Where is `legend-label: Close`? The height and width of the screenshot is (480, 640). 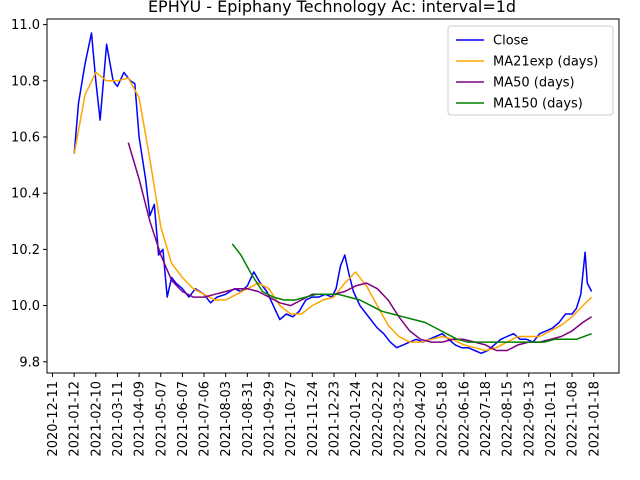
legend-label: Close is located at coordinates (510, 41).